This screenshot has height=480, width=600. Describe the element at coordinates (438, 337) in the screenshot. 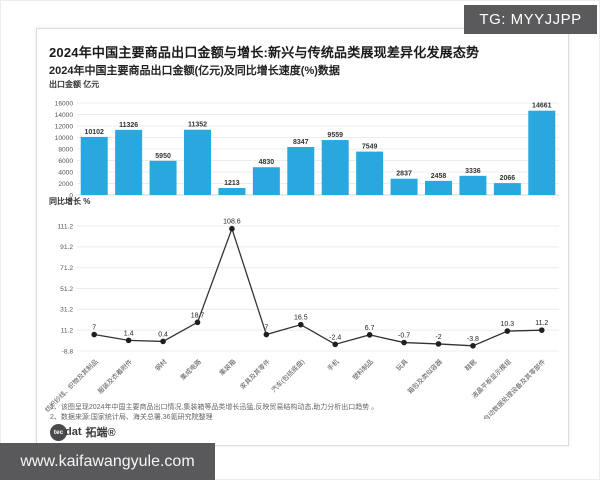

I see `line-value-label: -2` at that location.